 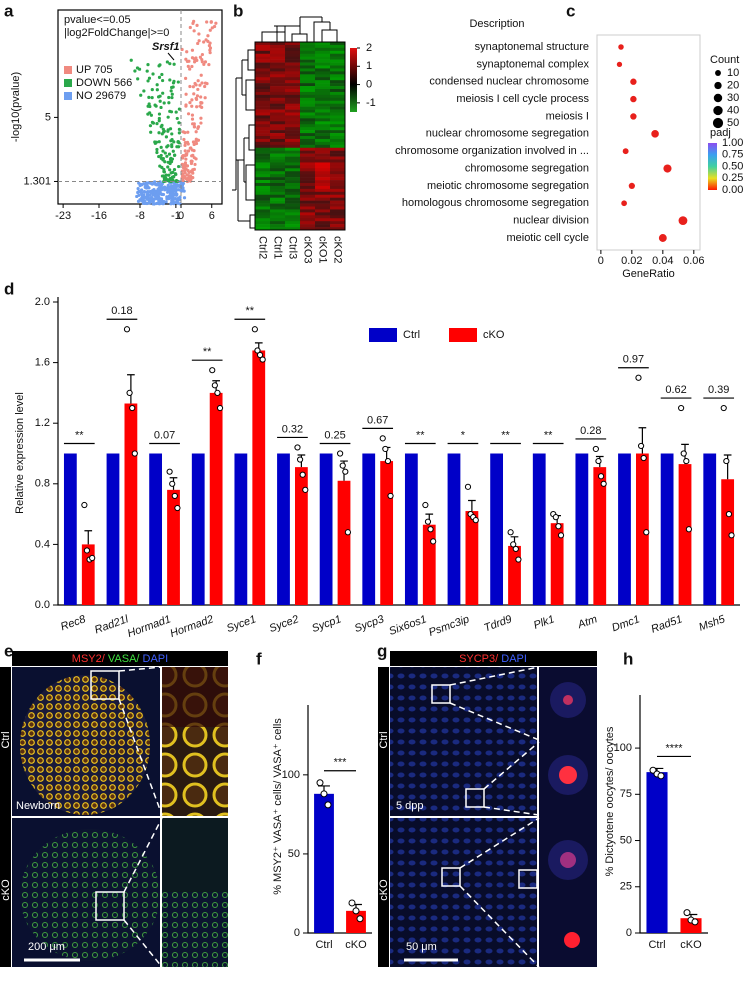 What do you see at coordinates (42, 423) in the screenshot?
I see `y-tick-label: 1.2` at bounding box center [42, 423].